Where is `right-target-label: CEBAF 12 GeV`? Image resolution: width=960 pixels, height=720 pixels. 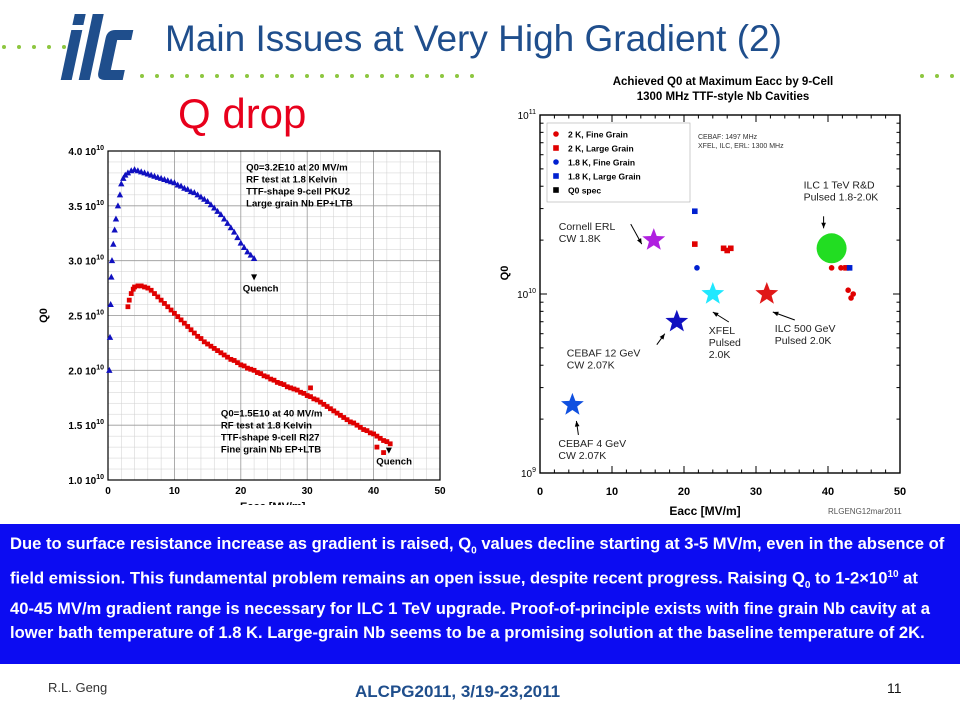 right-target-label: CEBAF 12 GeV is located at coordinates (604, 354).